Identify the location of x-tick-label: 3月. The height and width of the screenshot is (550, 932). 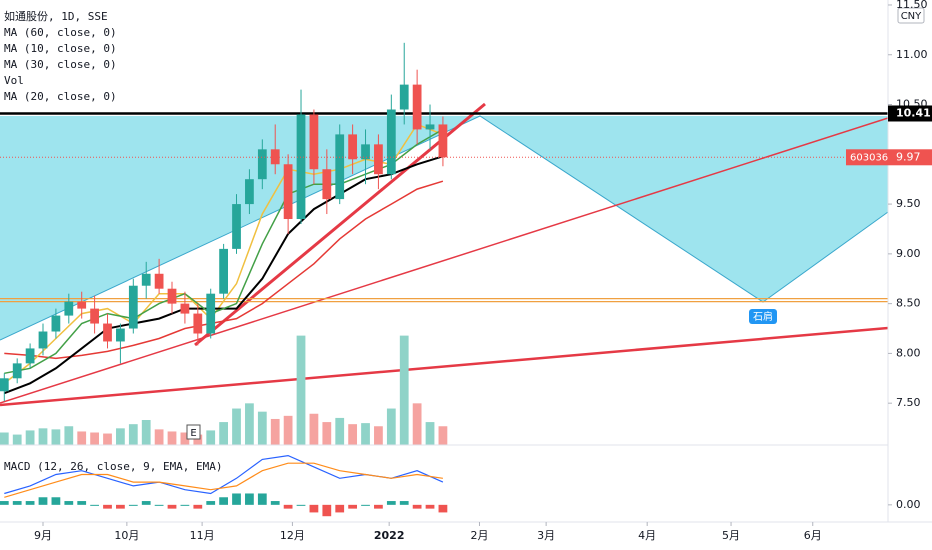
(546, 535).